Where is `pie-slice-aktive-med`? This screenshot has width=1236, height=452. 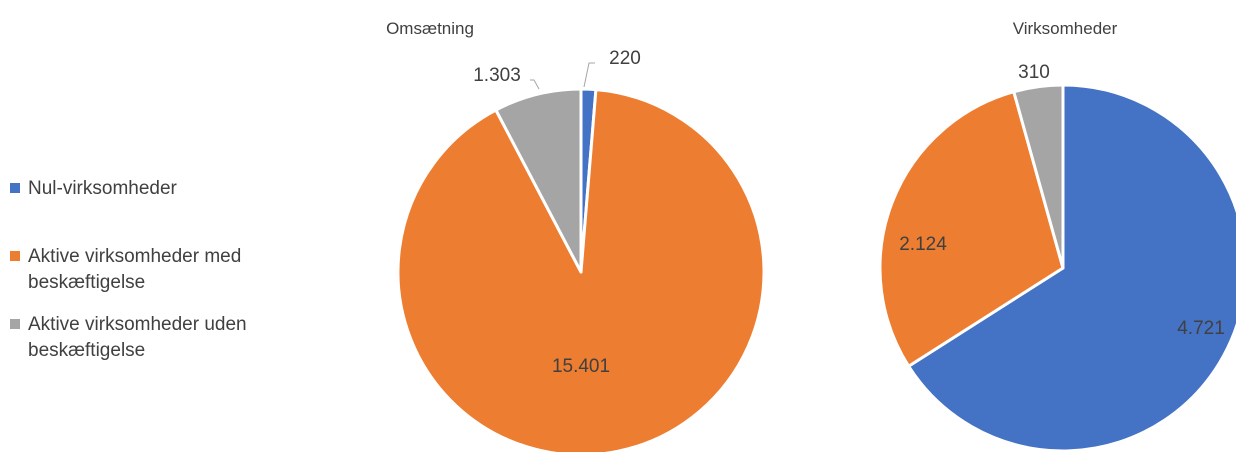 pie-slice-aktive-med is located at coordinates (971, 229).